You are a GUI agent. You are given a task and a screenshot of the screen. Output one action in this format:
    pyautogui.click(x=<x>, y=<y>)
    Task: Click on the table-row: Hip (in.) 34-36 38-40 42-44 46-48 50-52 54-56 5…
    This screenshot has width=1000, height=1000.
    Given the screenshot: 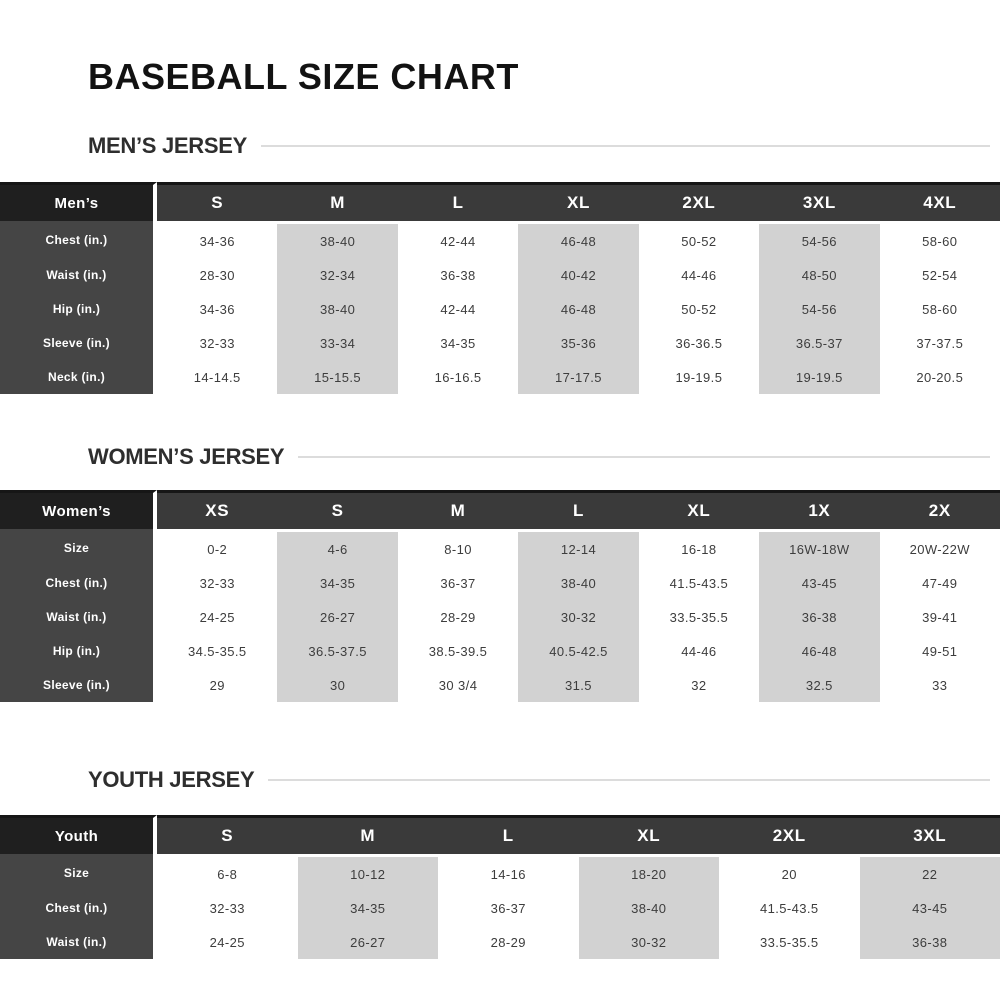 What is the action you would take?
    pyautogui.click(x=500, y=309)
    